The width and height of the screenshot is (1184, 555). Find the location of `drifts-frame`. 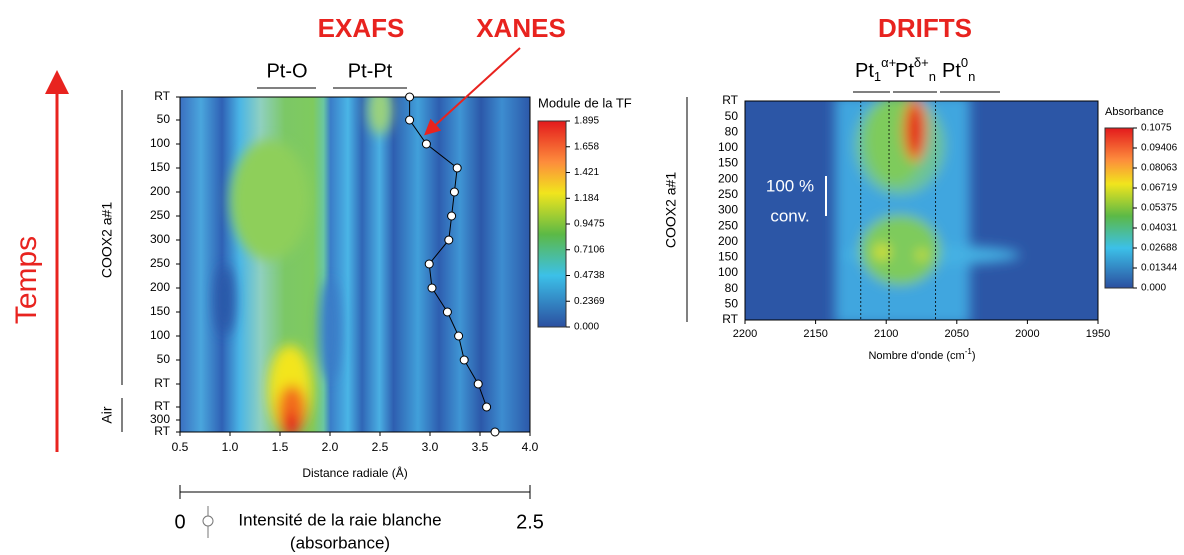

drifts-frame is located at coordinates (921, 210).